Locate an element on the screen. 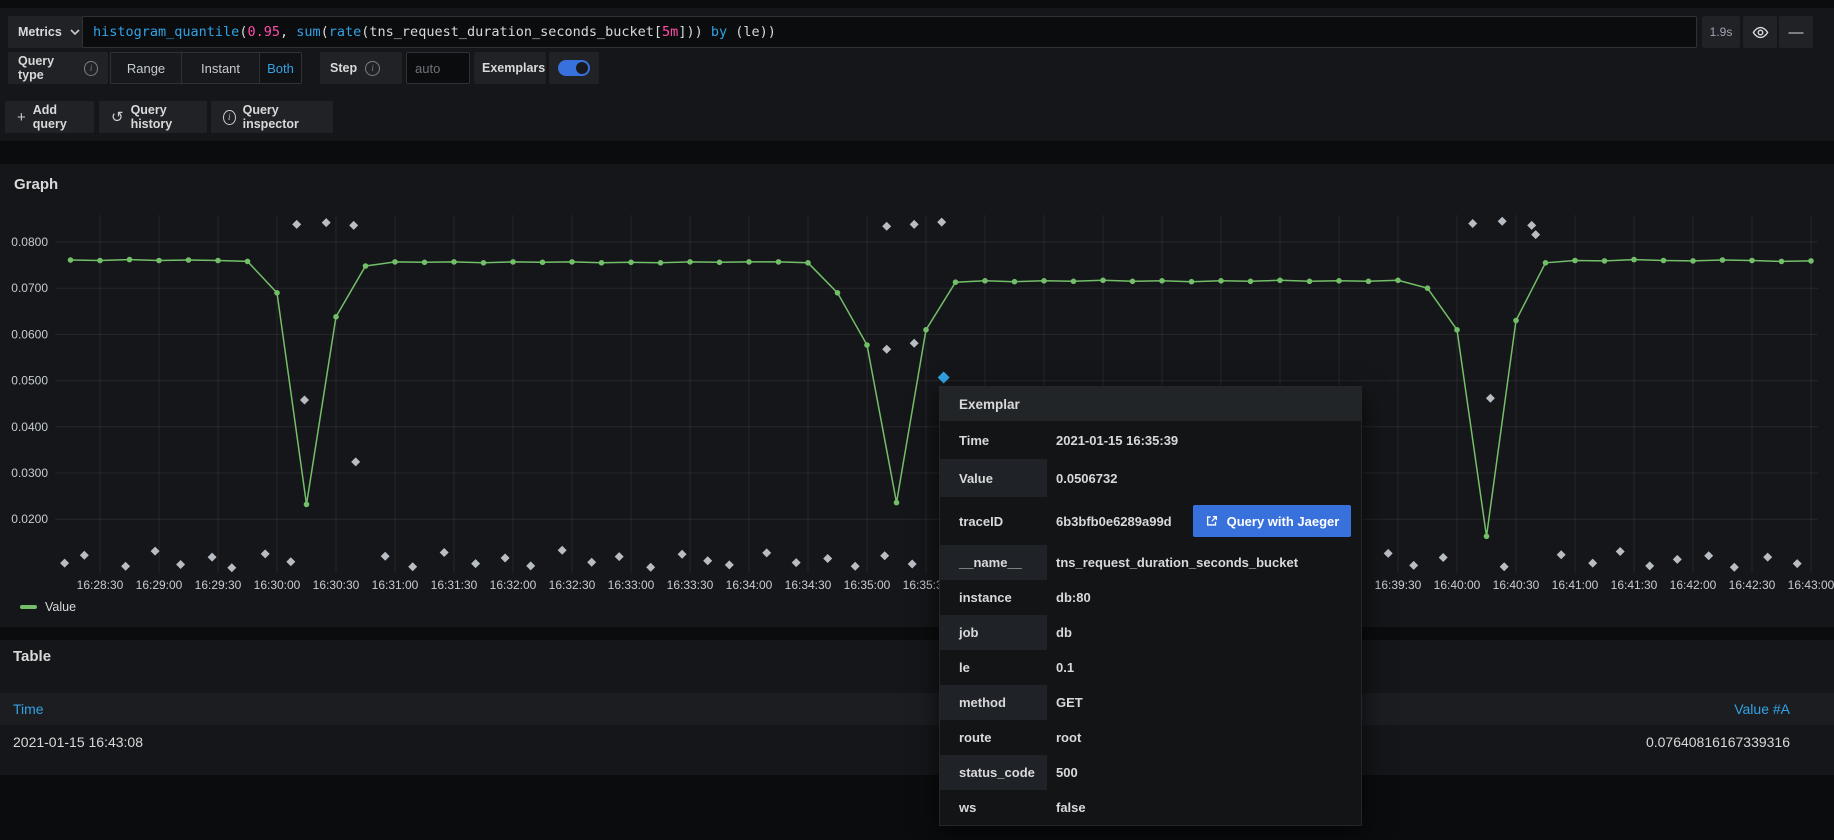  query-token-function: sum is located at coordinates (308, 32).